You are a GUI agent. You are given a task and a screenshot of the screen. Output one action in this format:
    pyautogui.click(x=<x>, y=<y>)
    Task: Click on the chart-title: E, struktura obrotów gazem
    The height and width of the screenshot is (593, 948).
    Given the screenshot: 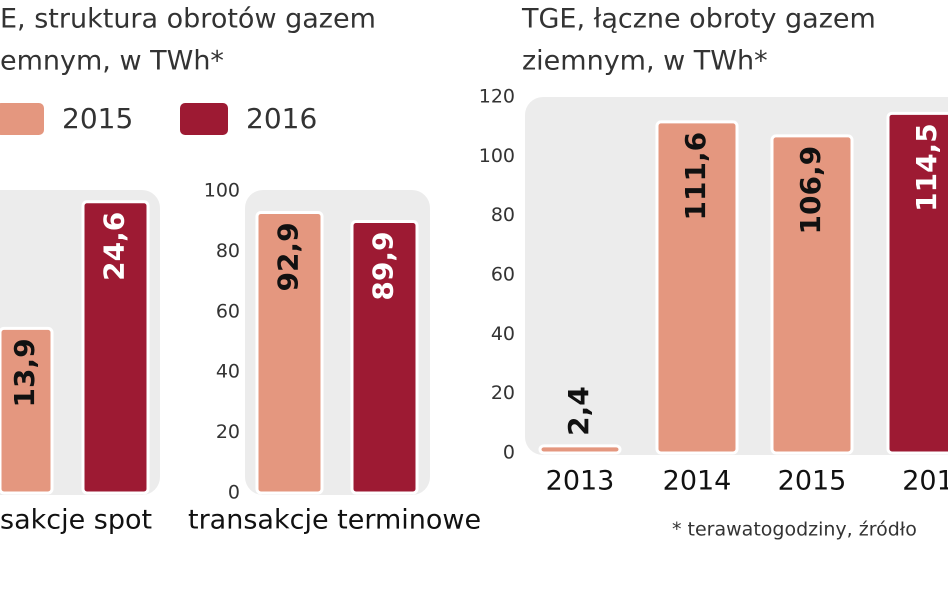 What is the action you would take?
    pyautogui.click(x=188, y=19)
    